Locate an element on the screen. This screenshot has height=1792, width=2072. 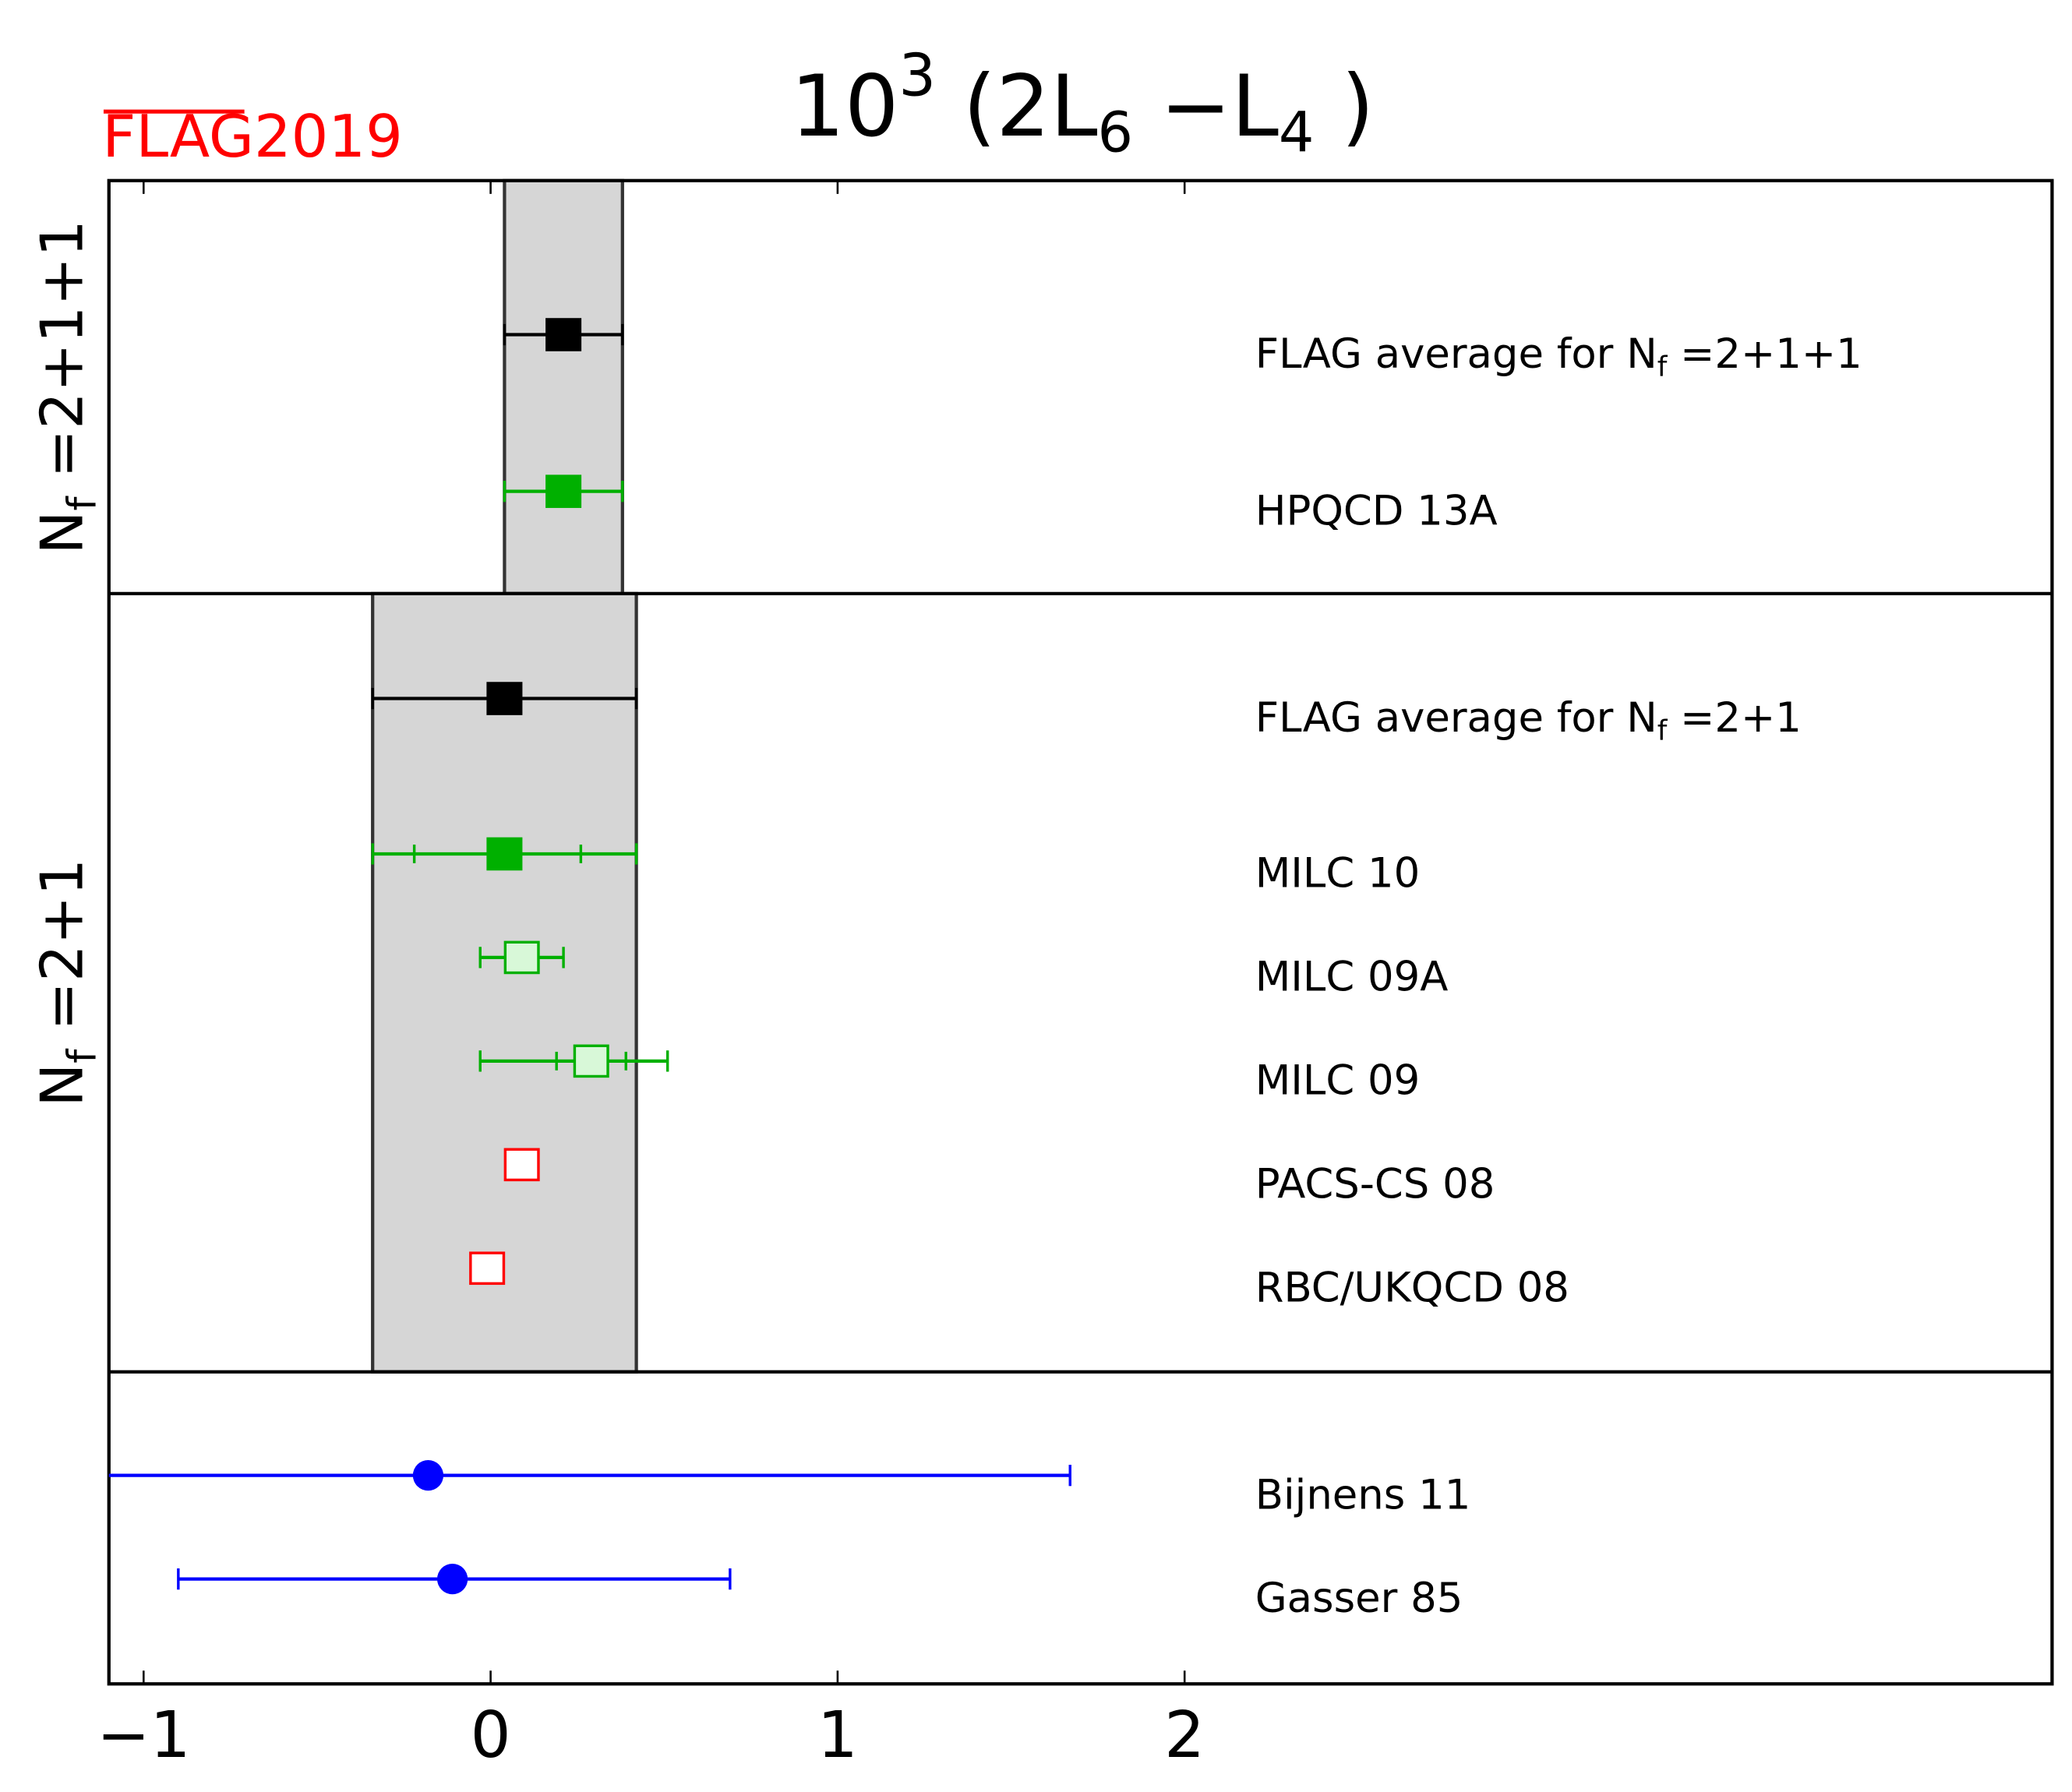
series-label: MILC 09A is located at coordinates (1352, 977).